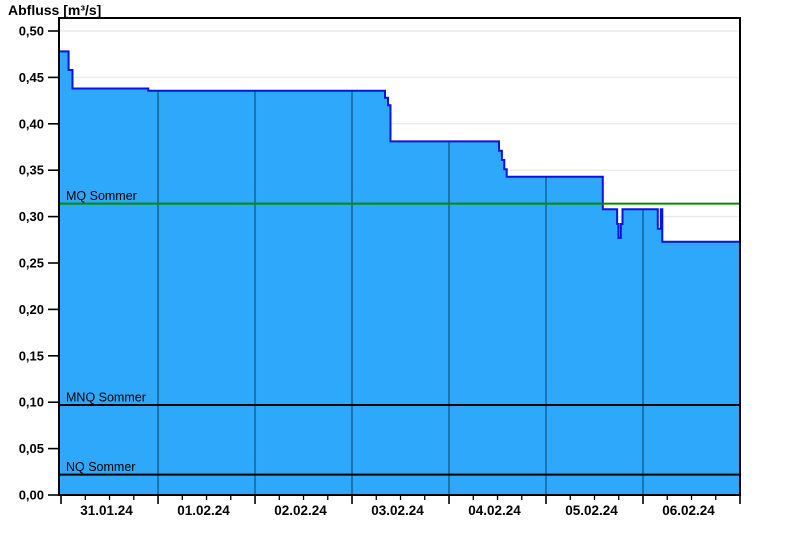 The width and height of the screenshot is (800, 550). What do you see at coordinates (203, 510) in the screenshot?
I see `x-tick-label: 01.02.24` at bounding box center [203, 510].